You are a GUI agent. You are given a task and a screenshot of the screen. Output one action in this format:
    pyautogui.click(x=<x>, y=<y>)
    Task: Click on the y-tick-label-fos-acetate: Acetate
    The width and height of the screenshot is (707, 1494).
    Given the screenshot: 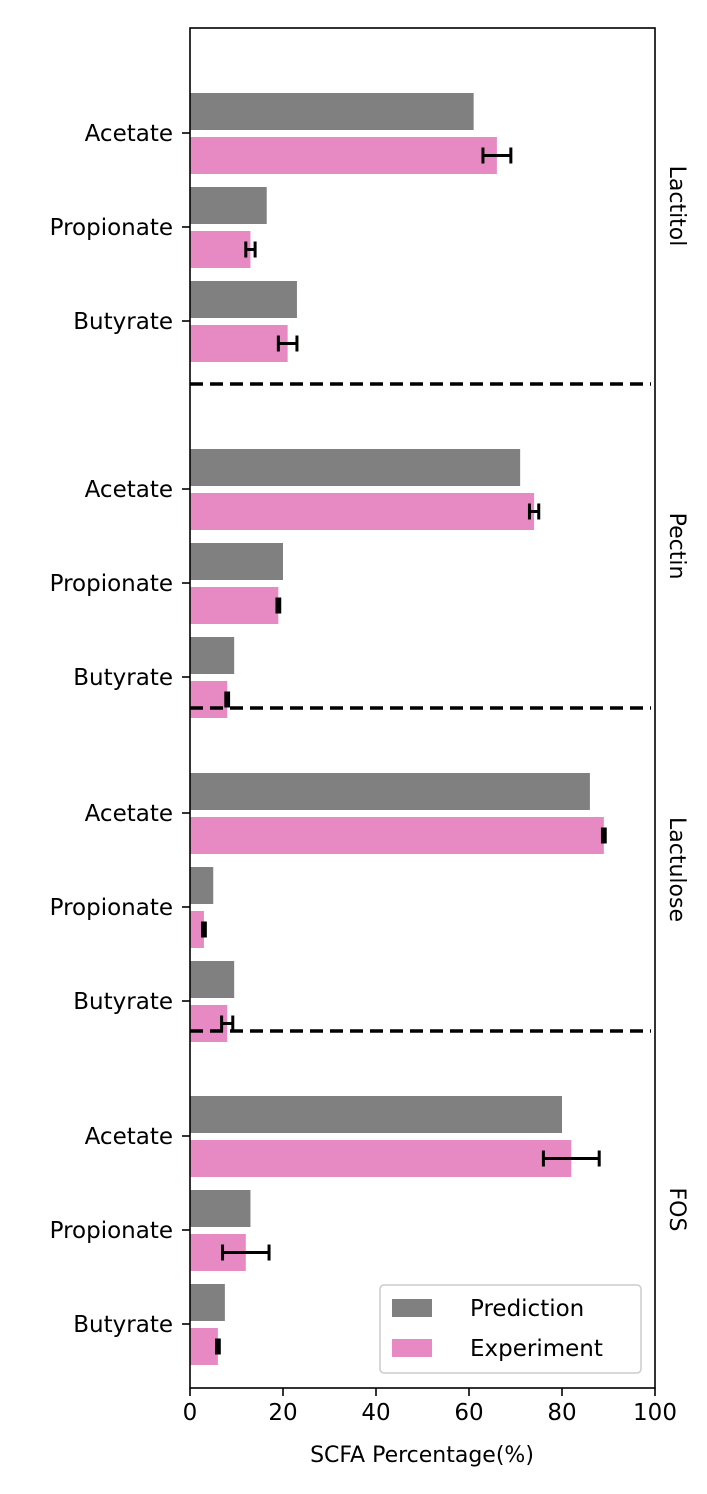 What is the action you would take?
    pyautogui.click(x=129, y=1137)
    